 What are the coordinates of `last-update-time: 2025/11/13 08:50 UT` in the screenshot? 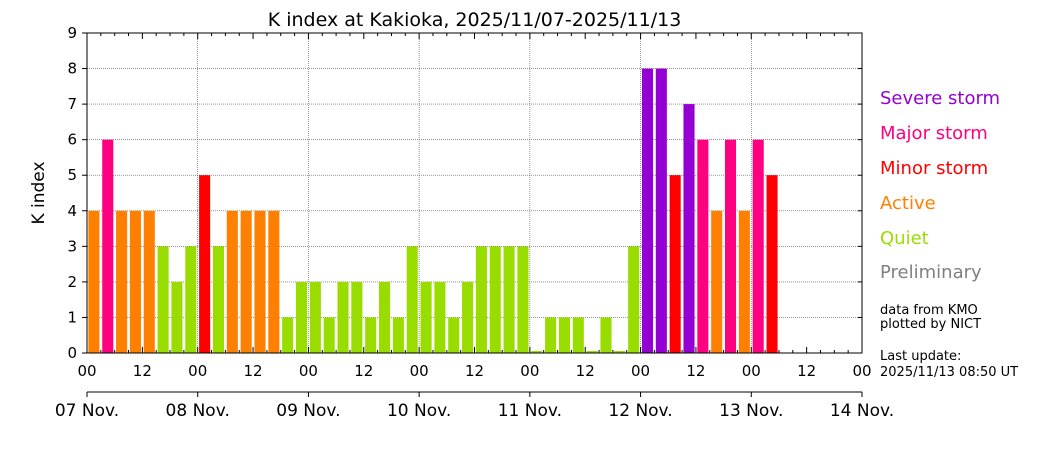 It's located at (949, 372).